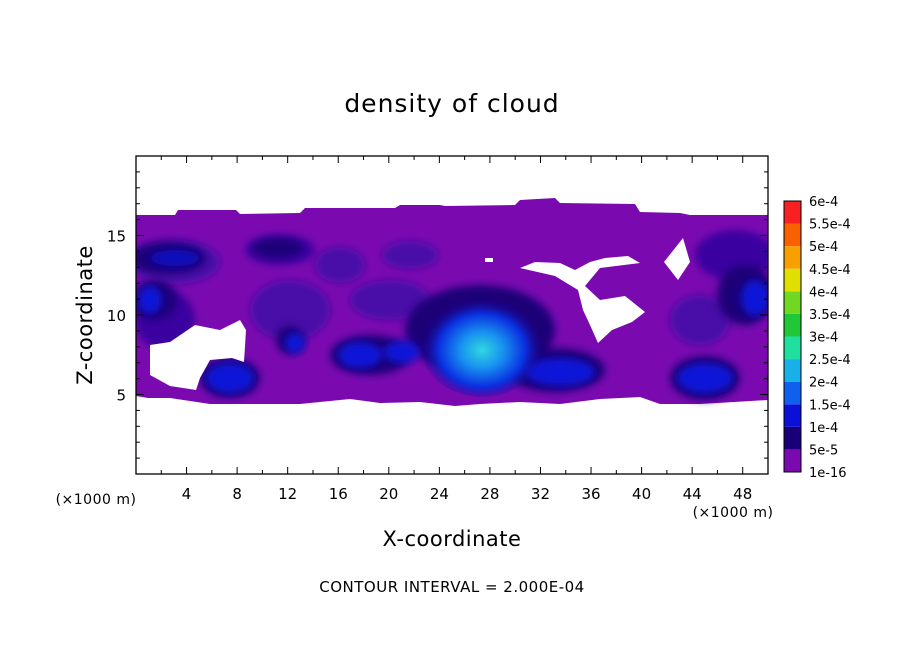  I want to click on x-tick-label: 44, so click(692, 494).